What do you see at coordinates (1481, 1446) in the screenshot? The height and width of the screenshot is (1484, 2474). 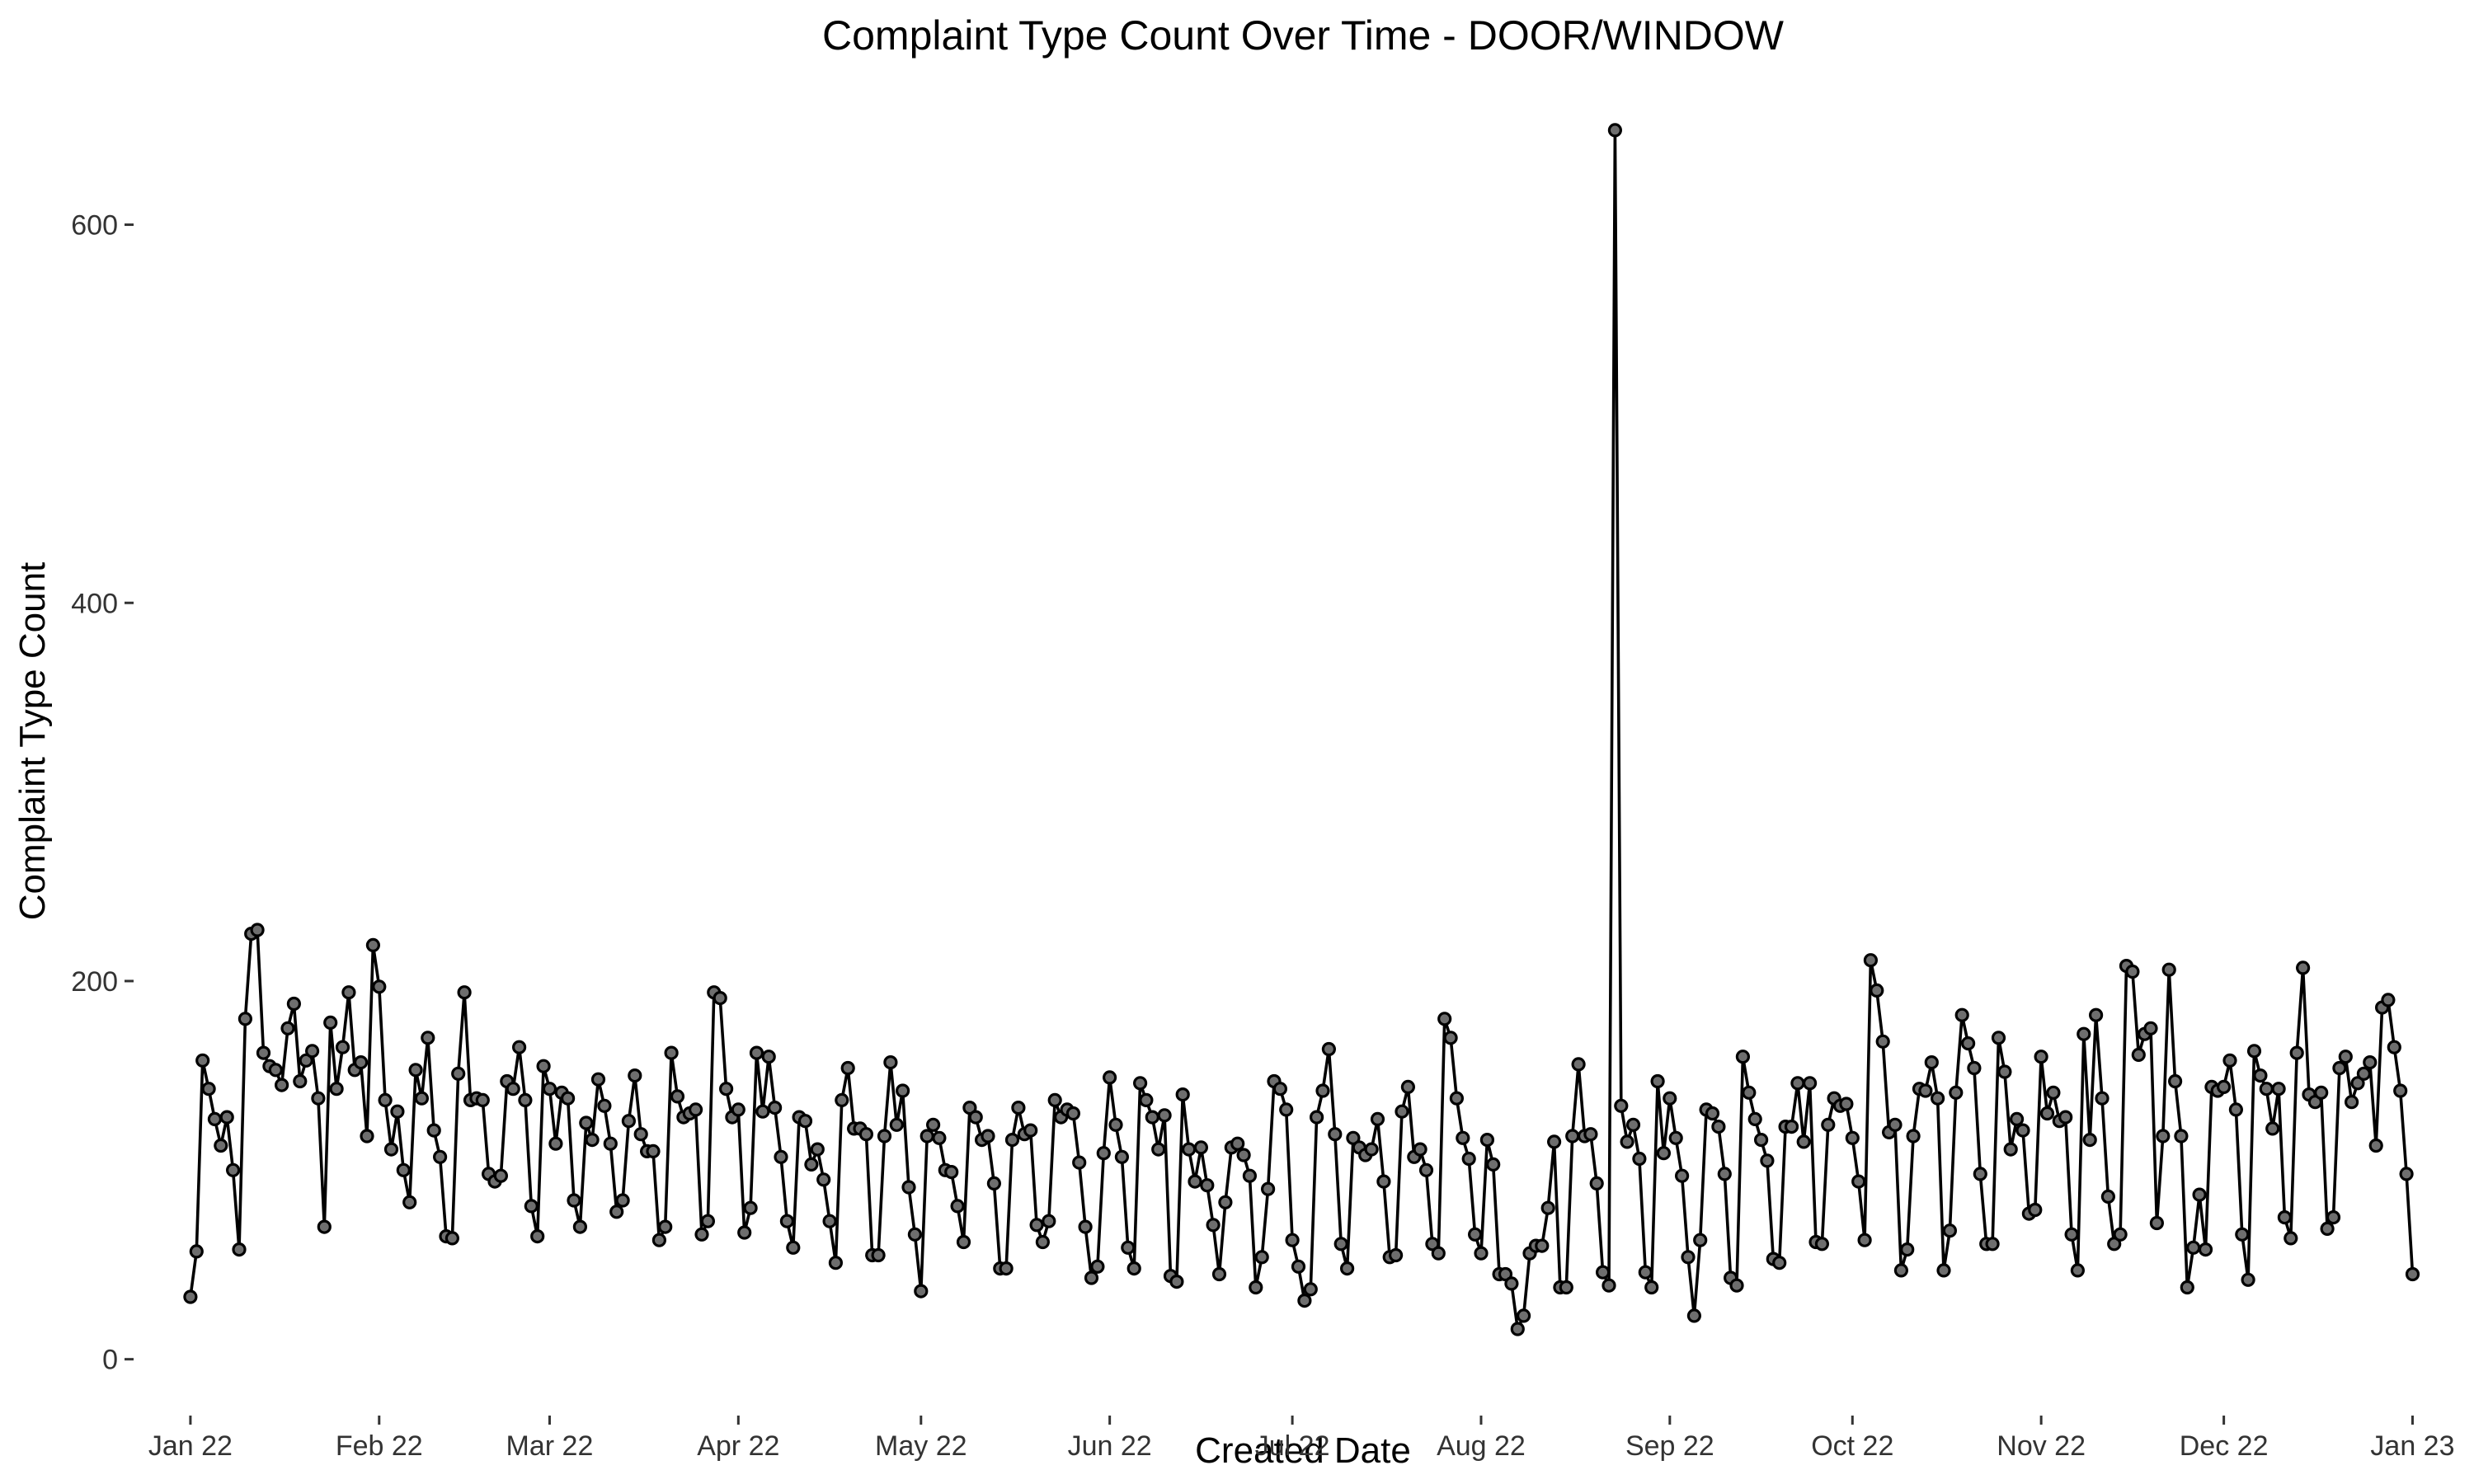 I see `x-tick-label-aug-22: Aug 22` at bounding box center [1481, 1446].